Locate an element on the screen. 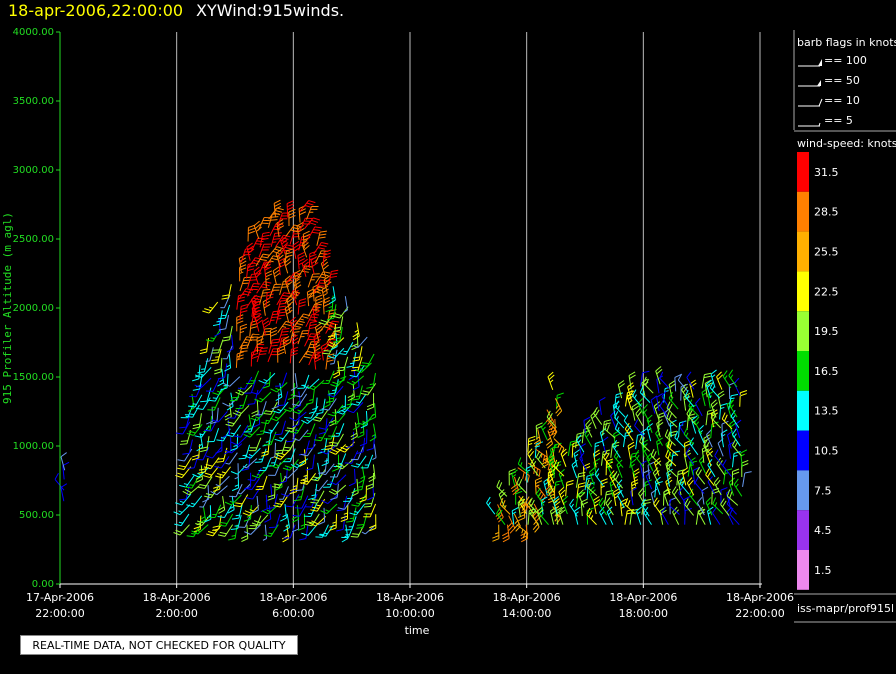  colorbar-label: 13.5 is located at coordinates (826, 411).